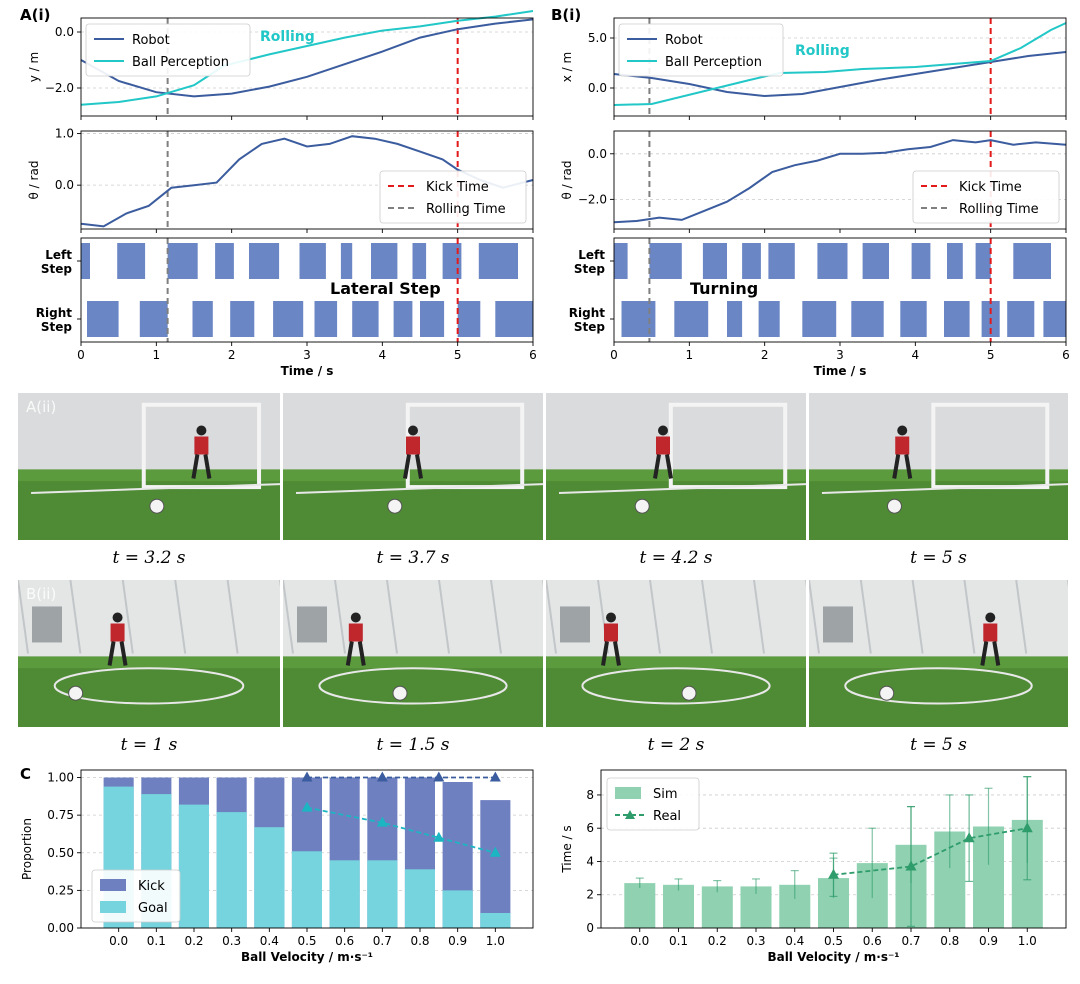 The width and height of the screenshot is (1080, 984). Describe the element at coordinates (988, 941) in the screenshot. I see `x-tick-label: 0.9` at that location.